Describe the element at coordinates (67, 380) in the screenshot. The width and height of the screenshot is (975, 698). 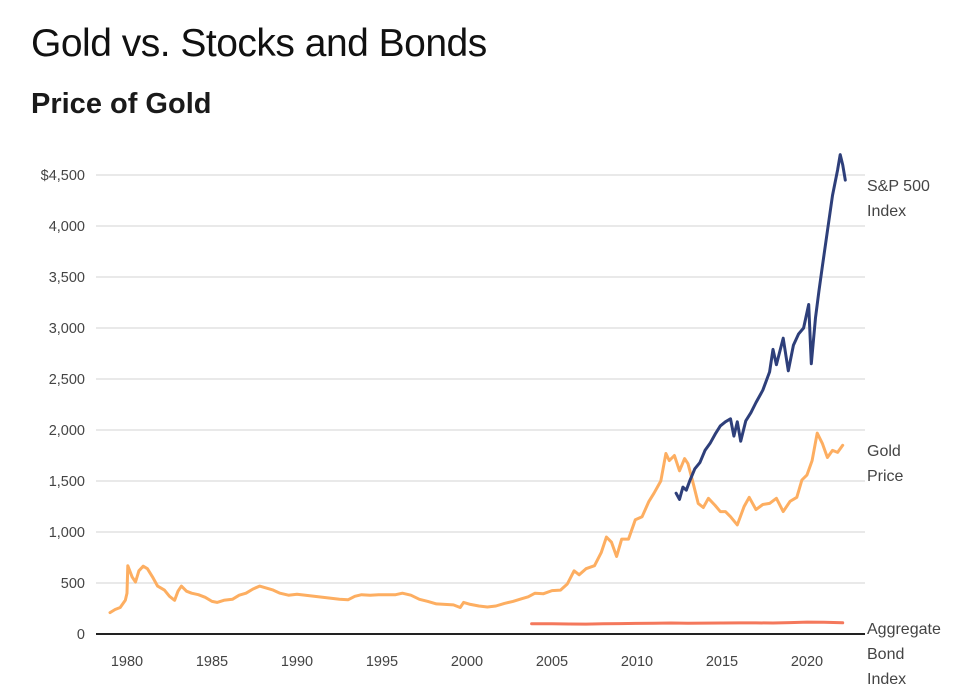
I see `y-tick-label: 2,500` at that location.